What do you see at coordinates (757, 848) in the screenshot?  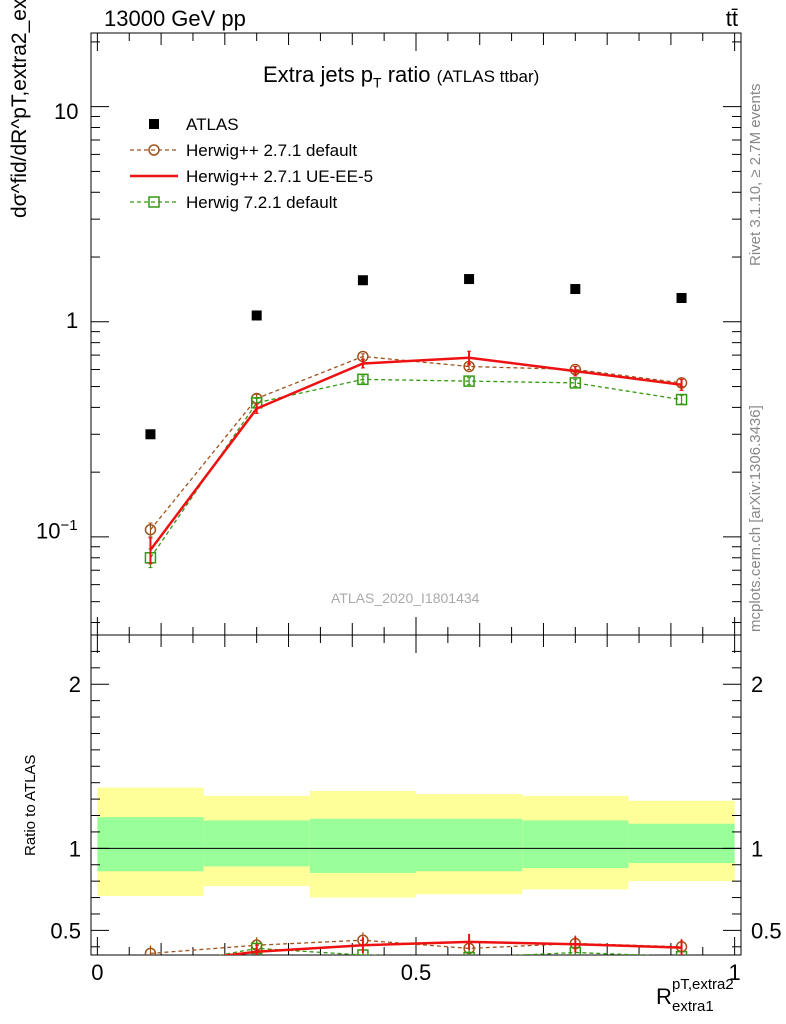 I see `ratio-ytick-label-right: 1` at bounding box center [757, 848].